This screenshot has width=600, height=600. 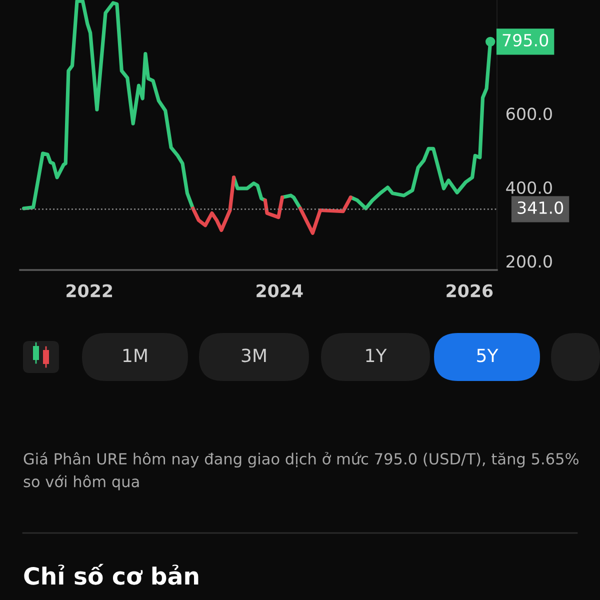 I want to click on x-tick-label: 2026, so click(x=469, y=291).